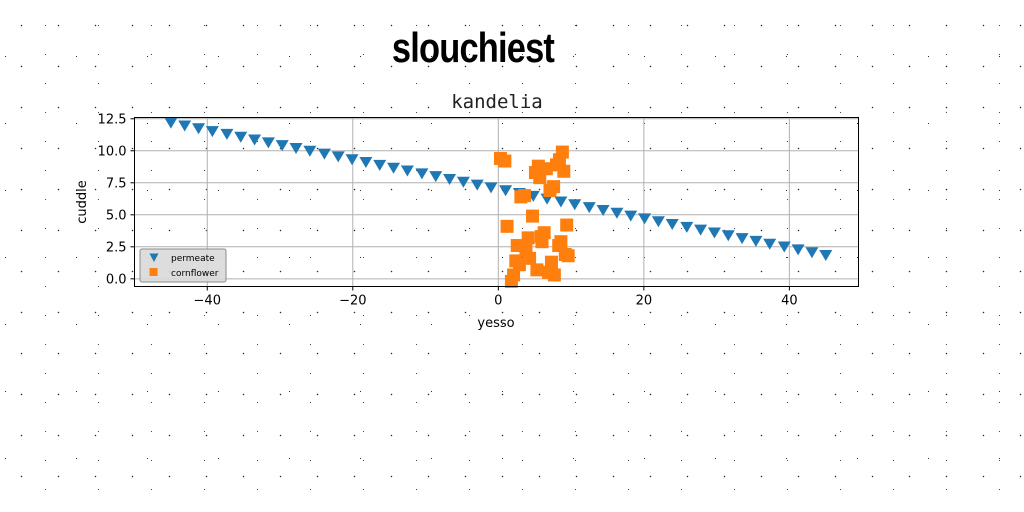  I want to click on y-tick-label: 0.0, so click(116, 279).